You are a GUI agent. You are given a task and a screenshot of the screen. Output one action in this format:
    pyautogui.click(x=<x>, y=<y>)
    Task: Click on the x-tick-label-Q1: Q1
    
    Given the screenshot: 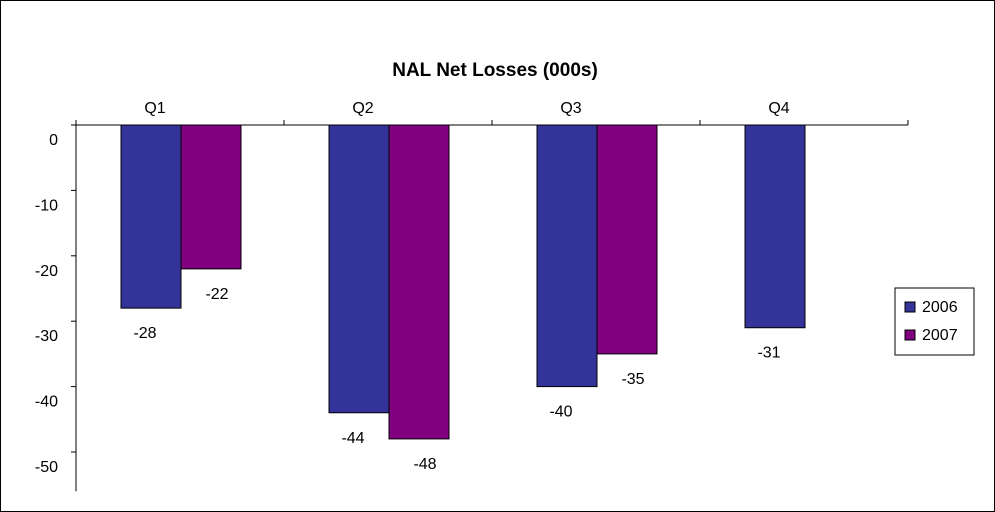 What is the action you would take?
    pyautogui.click(x=154, y=108)
    